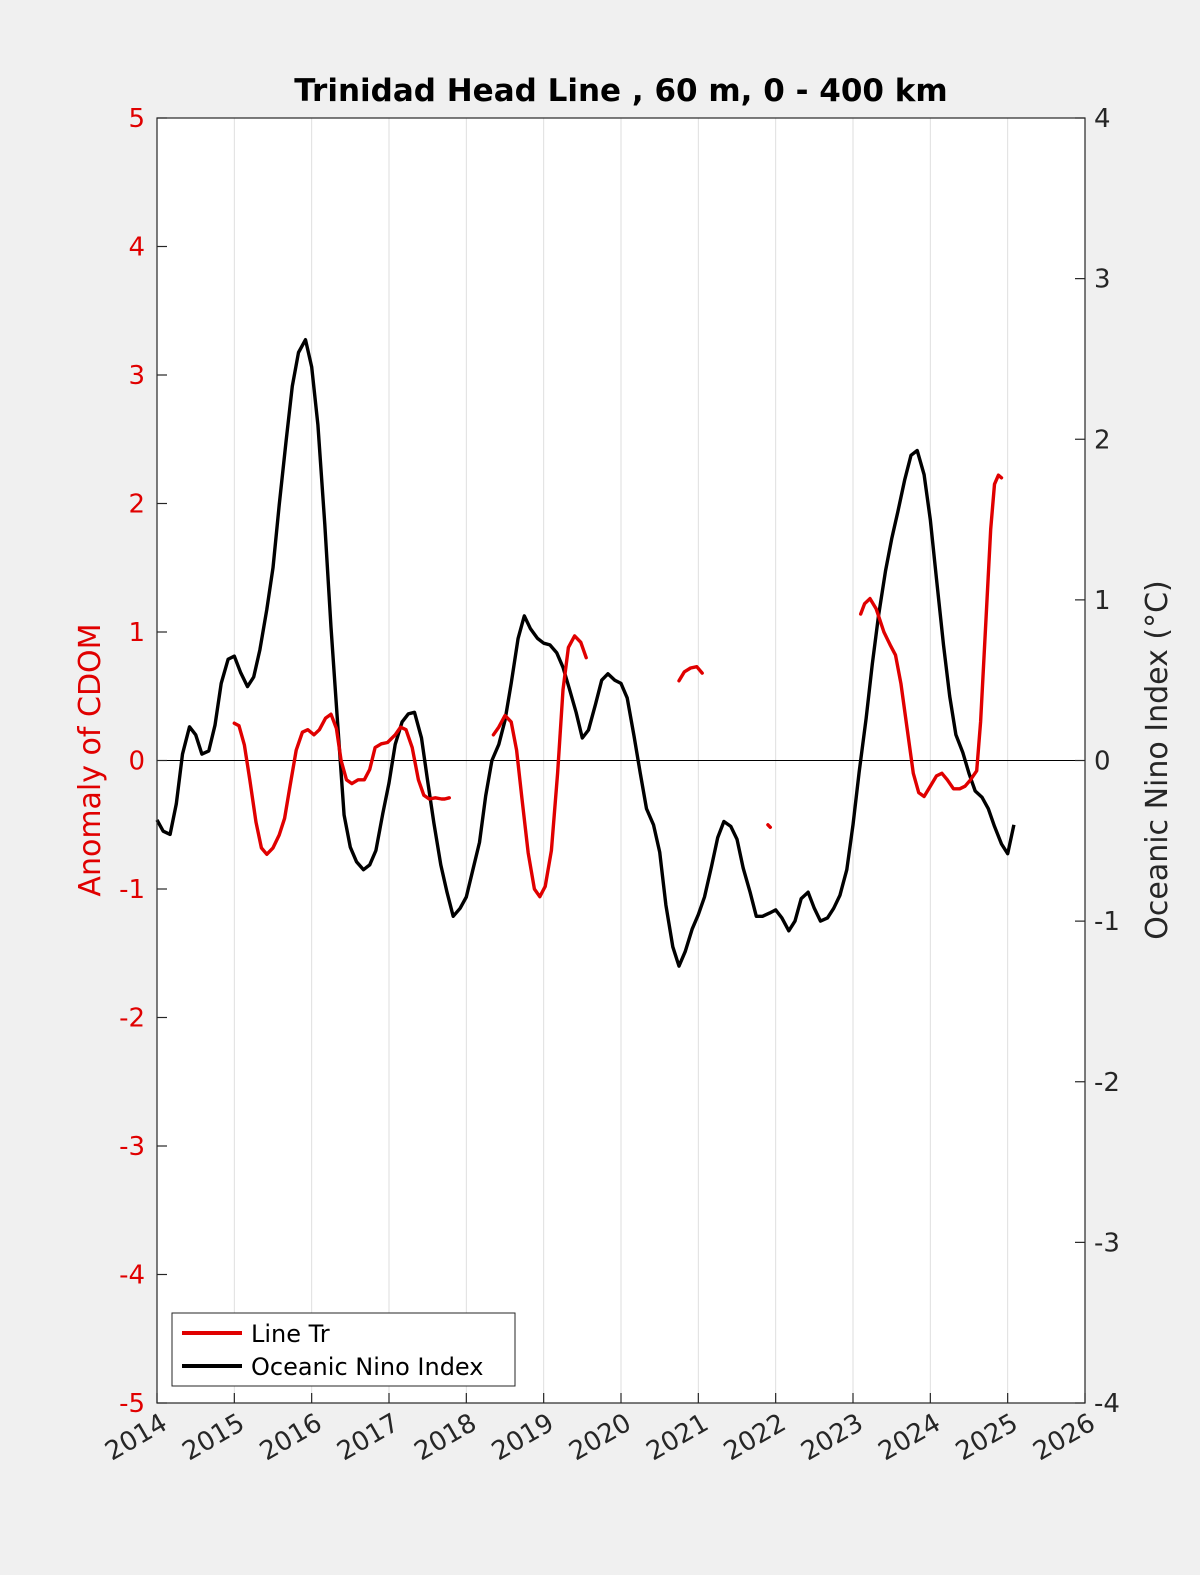 This screenshot has width=1200, height=1575. Describe the element at coordinates (1102, 762) in the screenshot. I see `right-y-tick-label: 0` at that location.